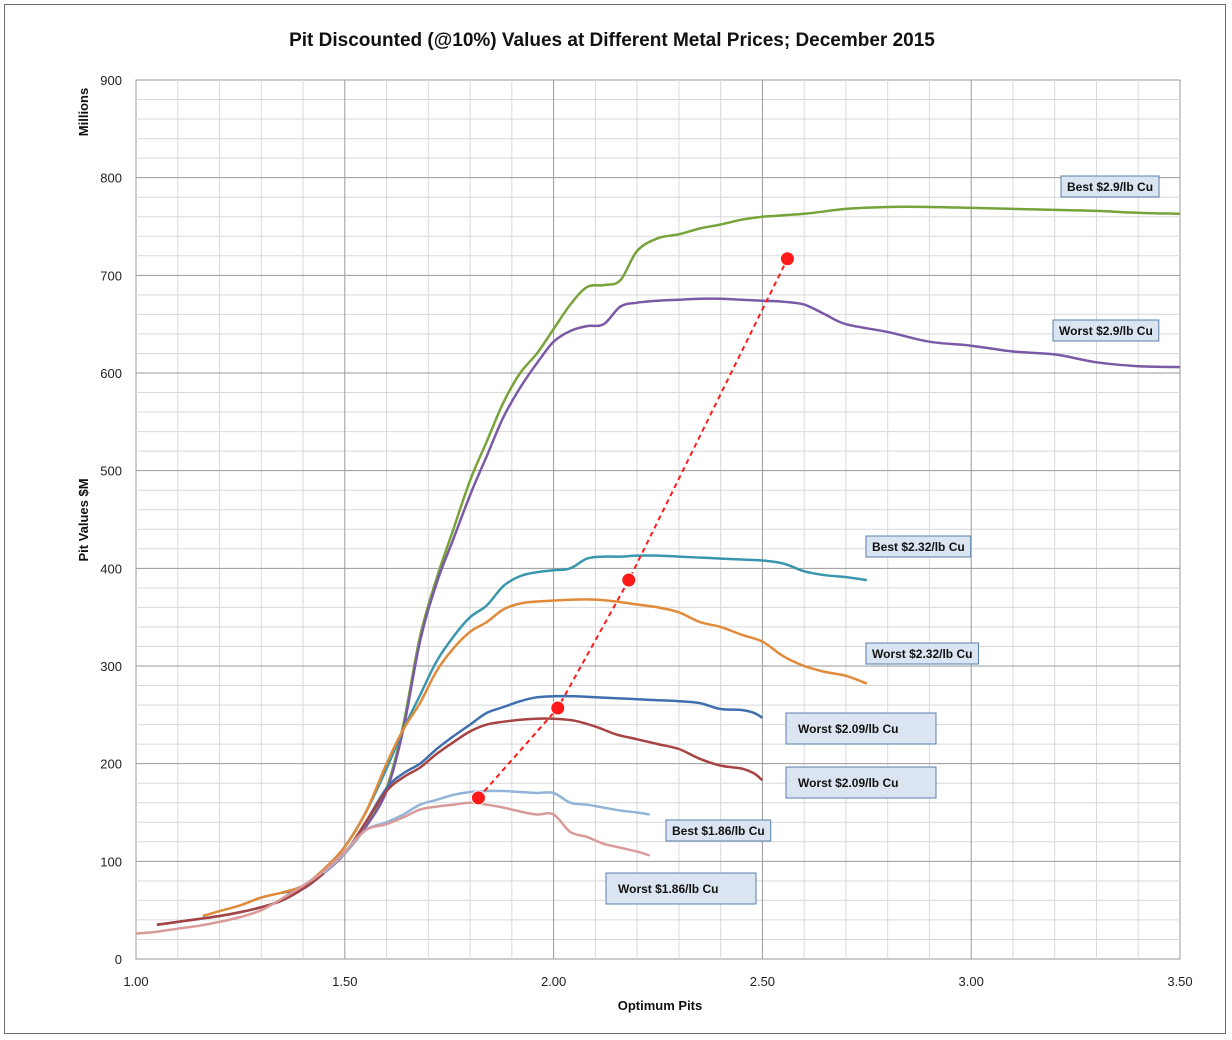  I want to click on y-tick-label: 700, so click(111, 275).